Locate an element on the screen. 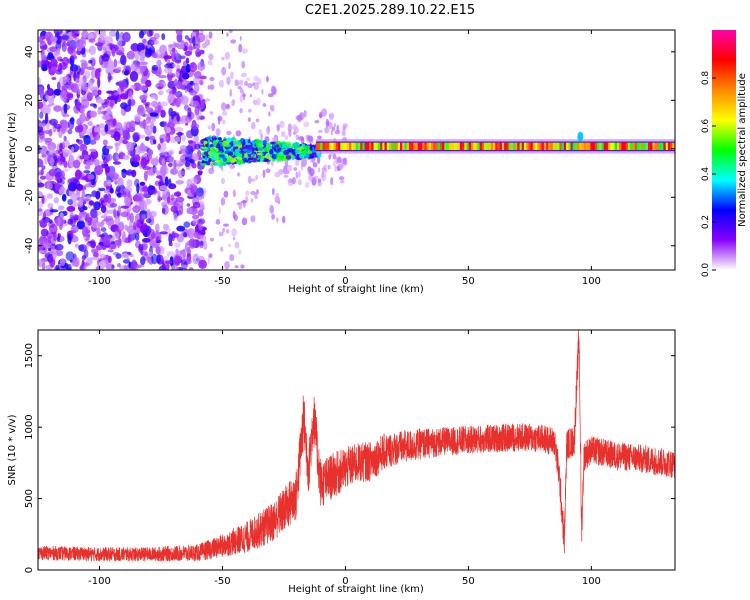 Image resolution: width=750 pixels, height=600 pixels. spectrogram-y-tick-label: 0 is located at coordinates (29, 149).